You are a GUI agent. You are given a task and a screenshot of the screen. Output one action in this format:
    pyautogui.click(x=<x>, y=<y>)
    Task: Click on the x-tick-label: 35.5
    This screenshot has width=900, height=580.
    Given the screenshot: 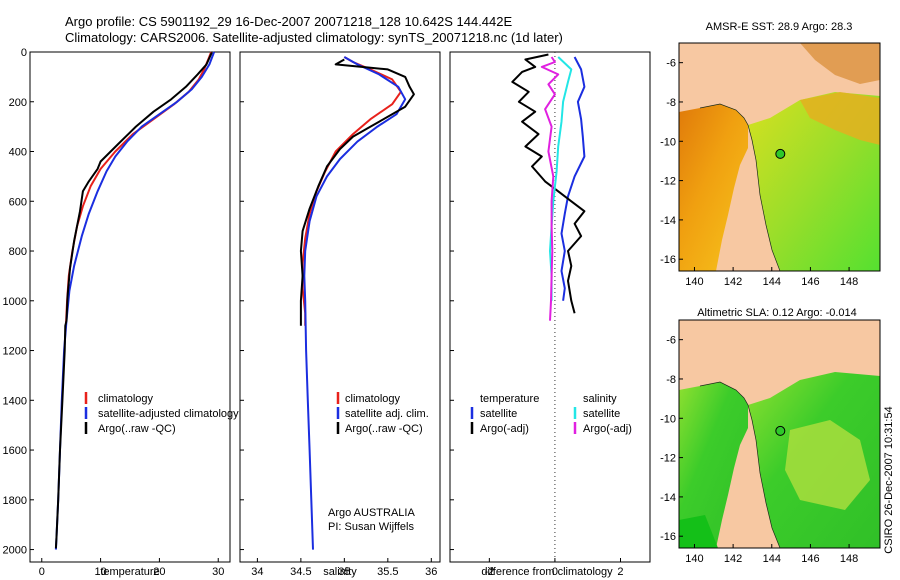 What is the action you would take?
    pyautogui.click(x=387, y=572)
    